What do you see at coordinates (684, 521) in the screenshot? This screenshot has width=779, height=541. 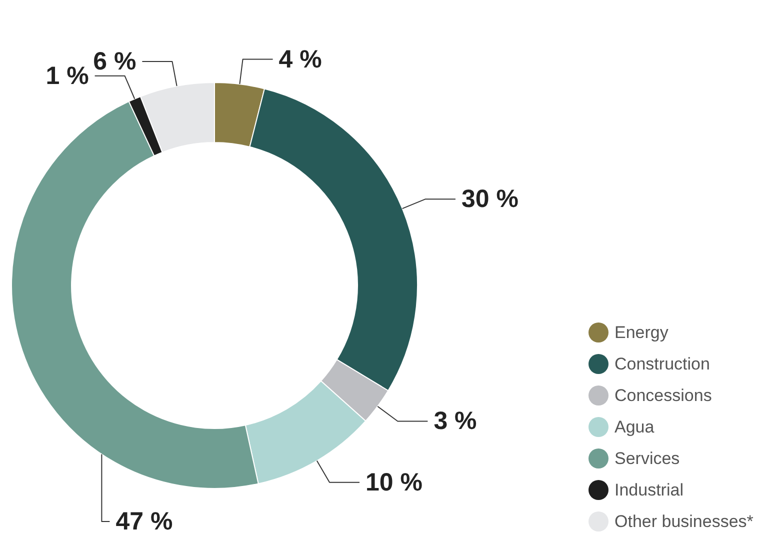 I see `legend-label: Other businesses*` at bounding box center [684, 521].